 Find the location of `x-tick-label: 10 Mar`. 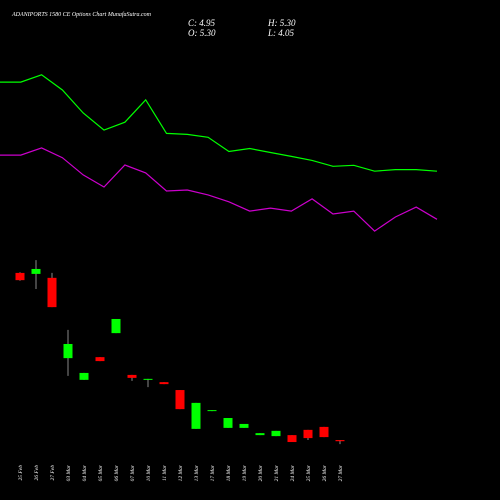

x-tick-label: 10 Mar is located at coordinates (149, 472).